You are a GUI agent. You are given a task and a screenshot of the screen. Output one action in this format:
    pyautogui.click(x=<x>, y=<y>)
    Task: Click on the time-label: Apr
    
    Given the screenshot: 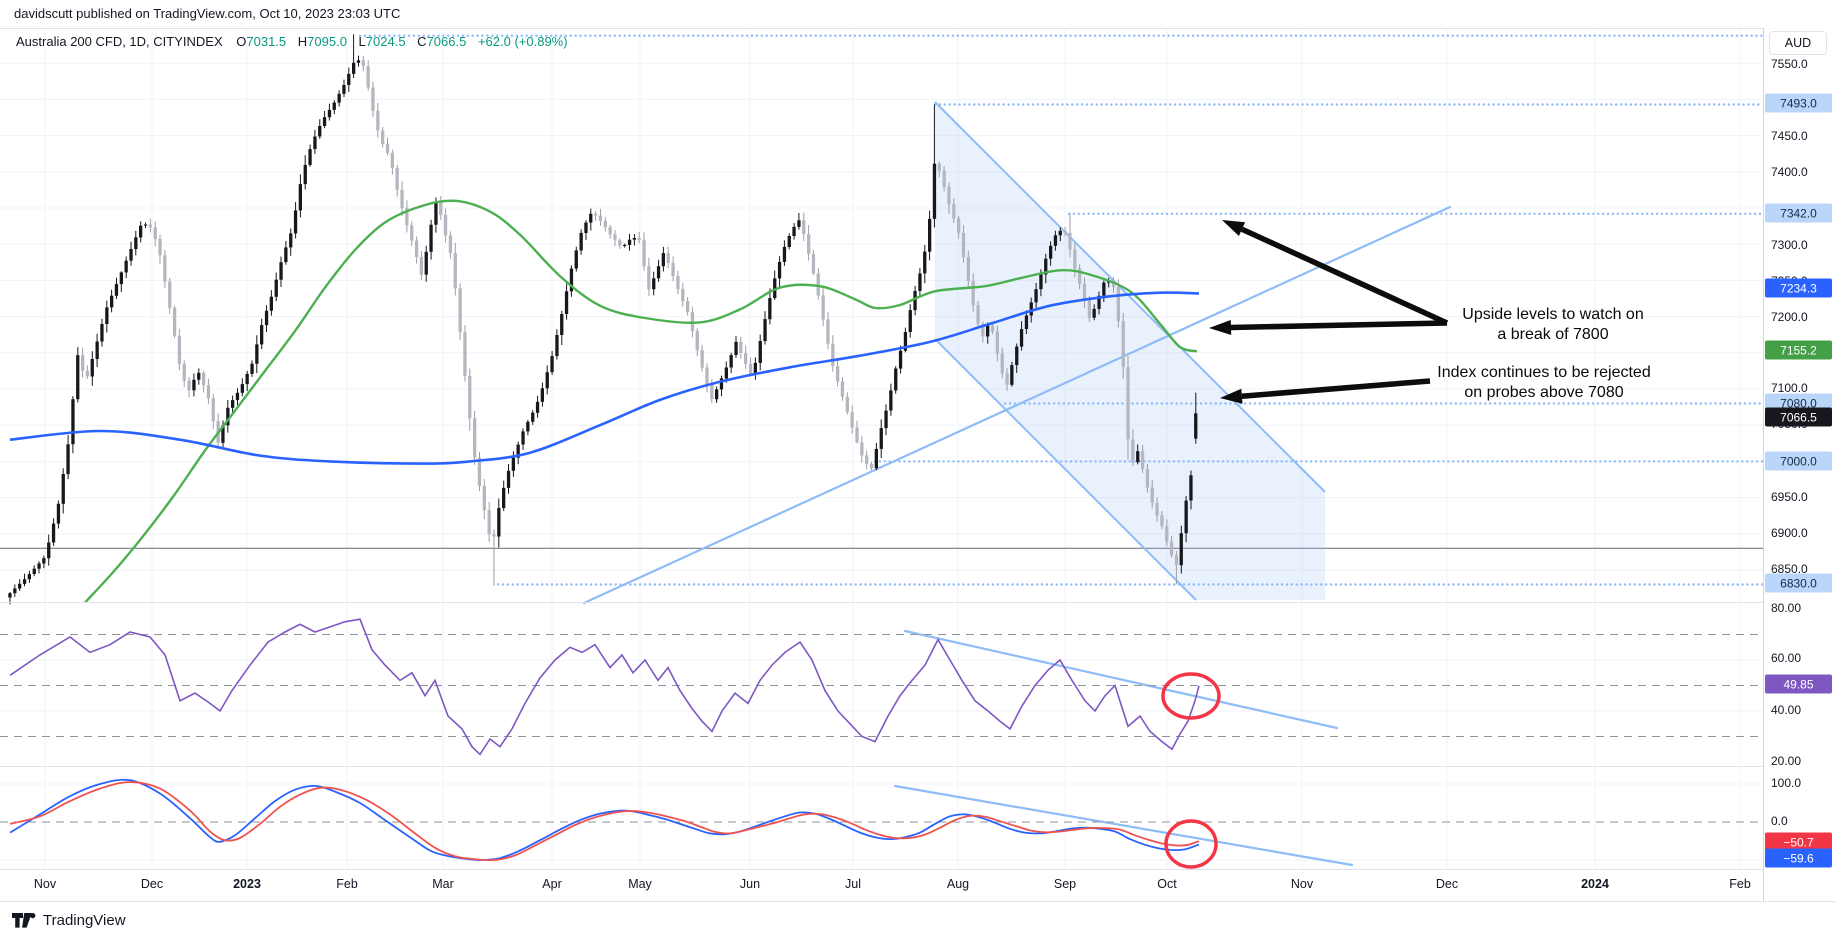 What is the action you would take?
    pyautogui.click(x=552, y=884)
    